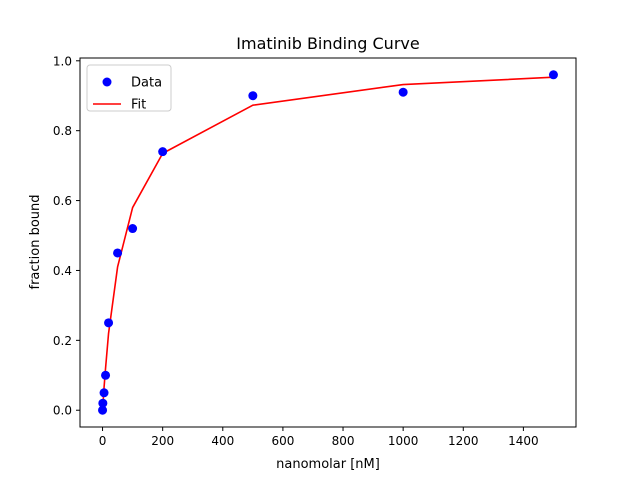 The width and height of the screenshot is (640, 480). What do you see at coordinates (403, 441) in the screenshot?
I see `x-tick-label: 1000` at bounding box center [403, 441].